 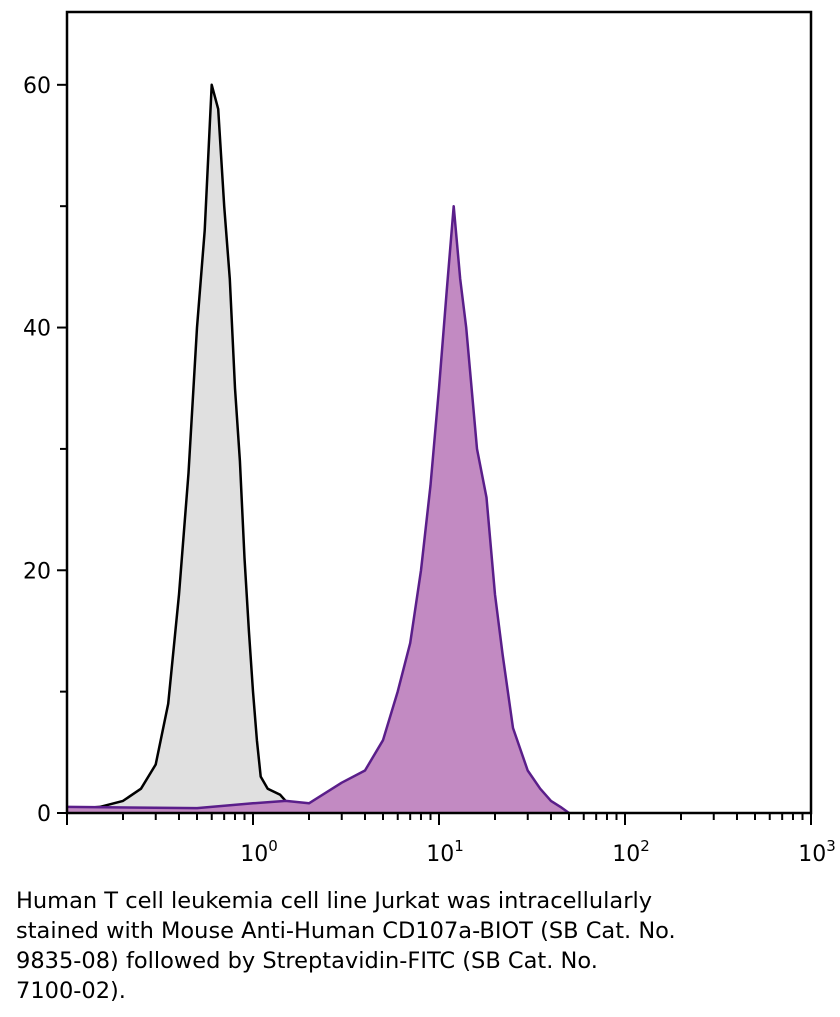 What do you see at coordinates (37, 571) in the screenshot?
I see `y-tick-label: 20` at bounding box center [37, 571].